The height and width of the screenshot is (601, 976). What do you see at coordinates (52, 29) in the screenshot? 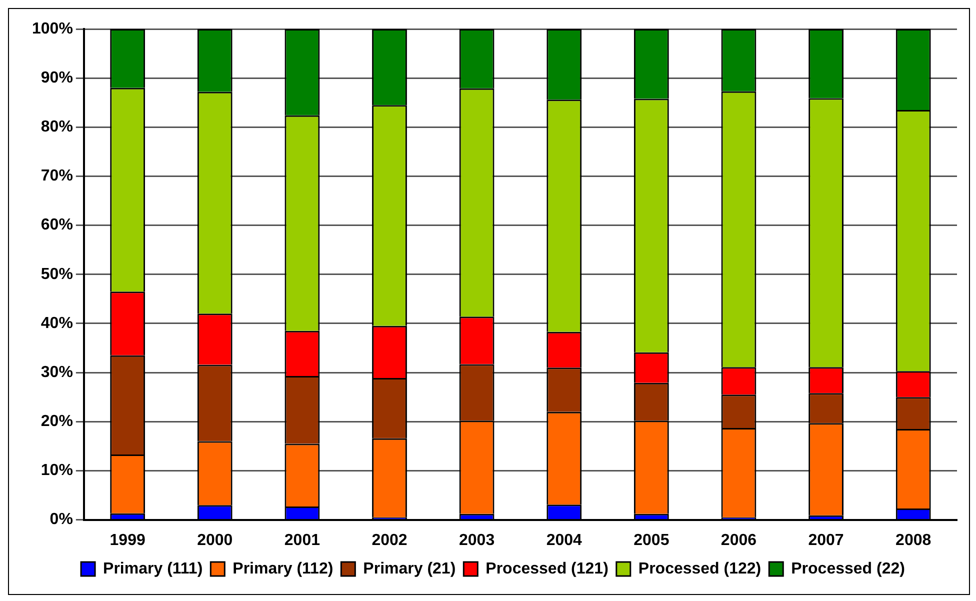
I see `y-tick-label: 100%` at bounding box center [52, 29].